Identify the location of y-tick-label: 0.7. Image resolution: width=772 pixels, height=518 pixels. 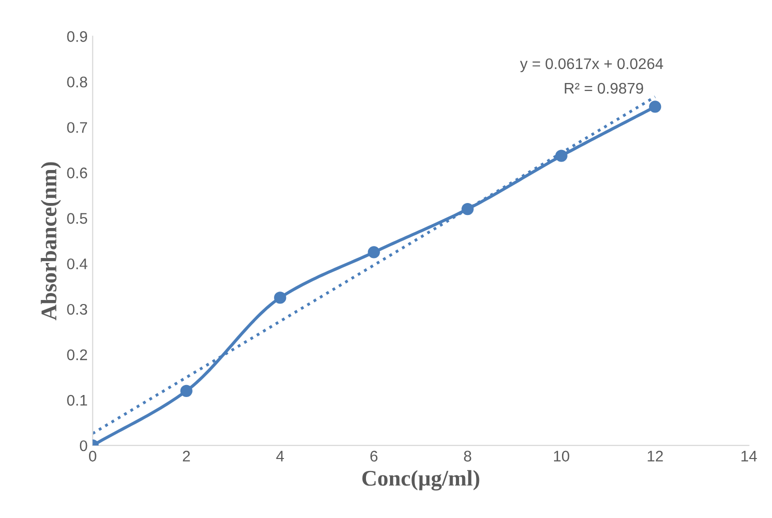
(77, 127).